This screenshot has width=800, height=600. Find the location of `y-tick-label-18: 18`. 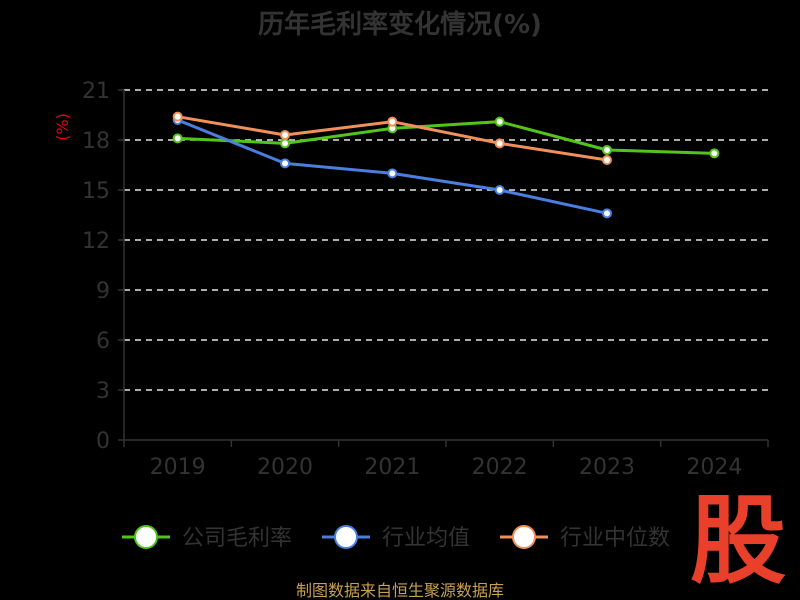

y-tick-label-18: 18 is located at coordinates (96, 141).